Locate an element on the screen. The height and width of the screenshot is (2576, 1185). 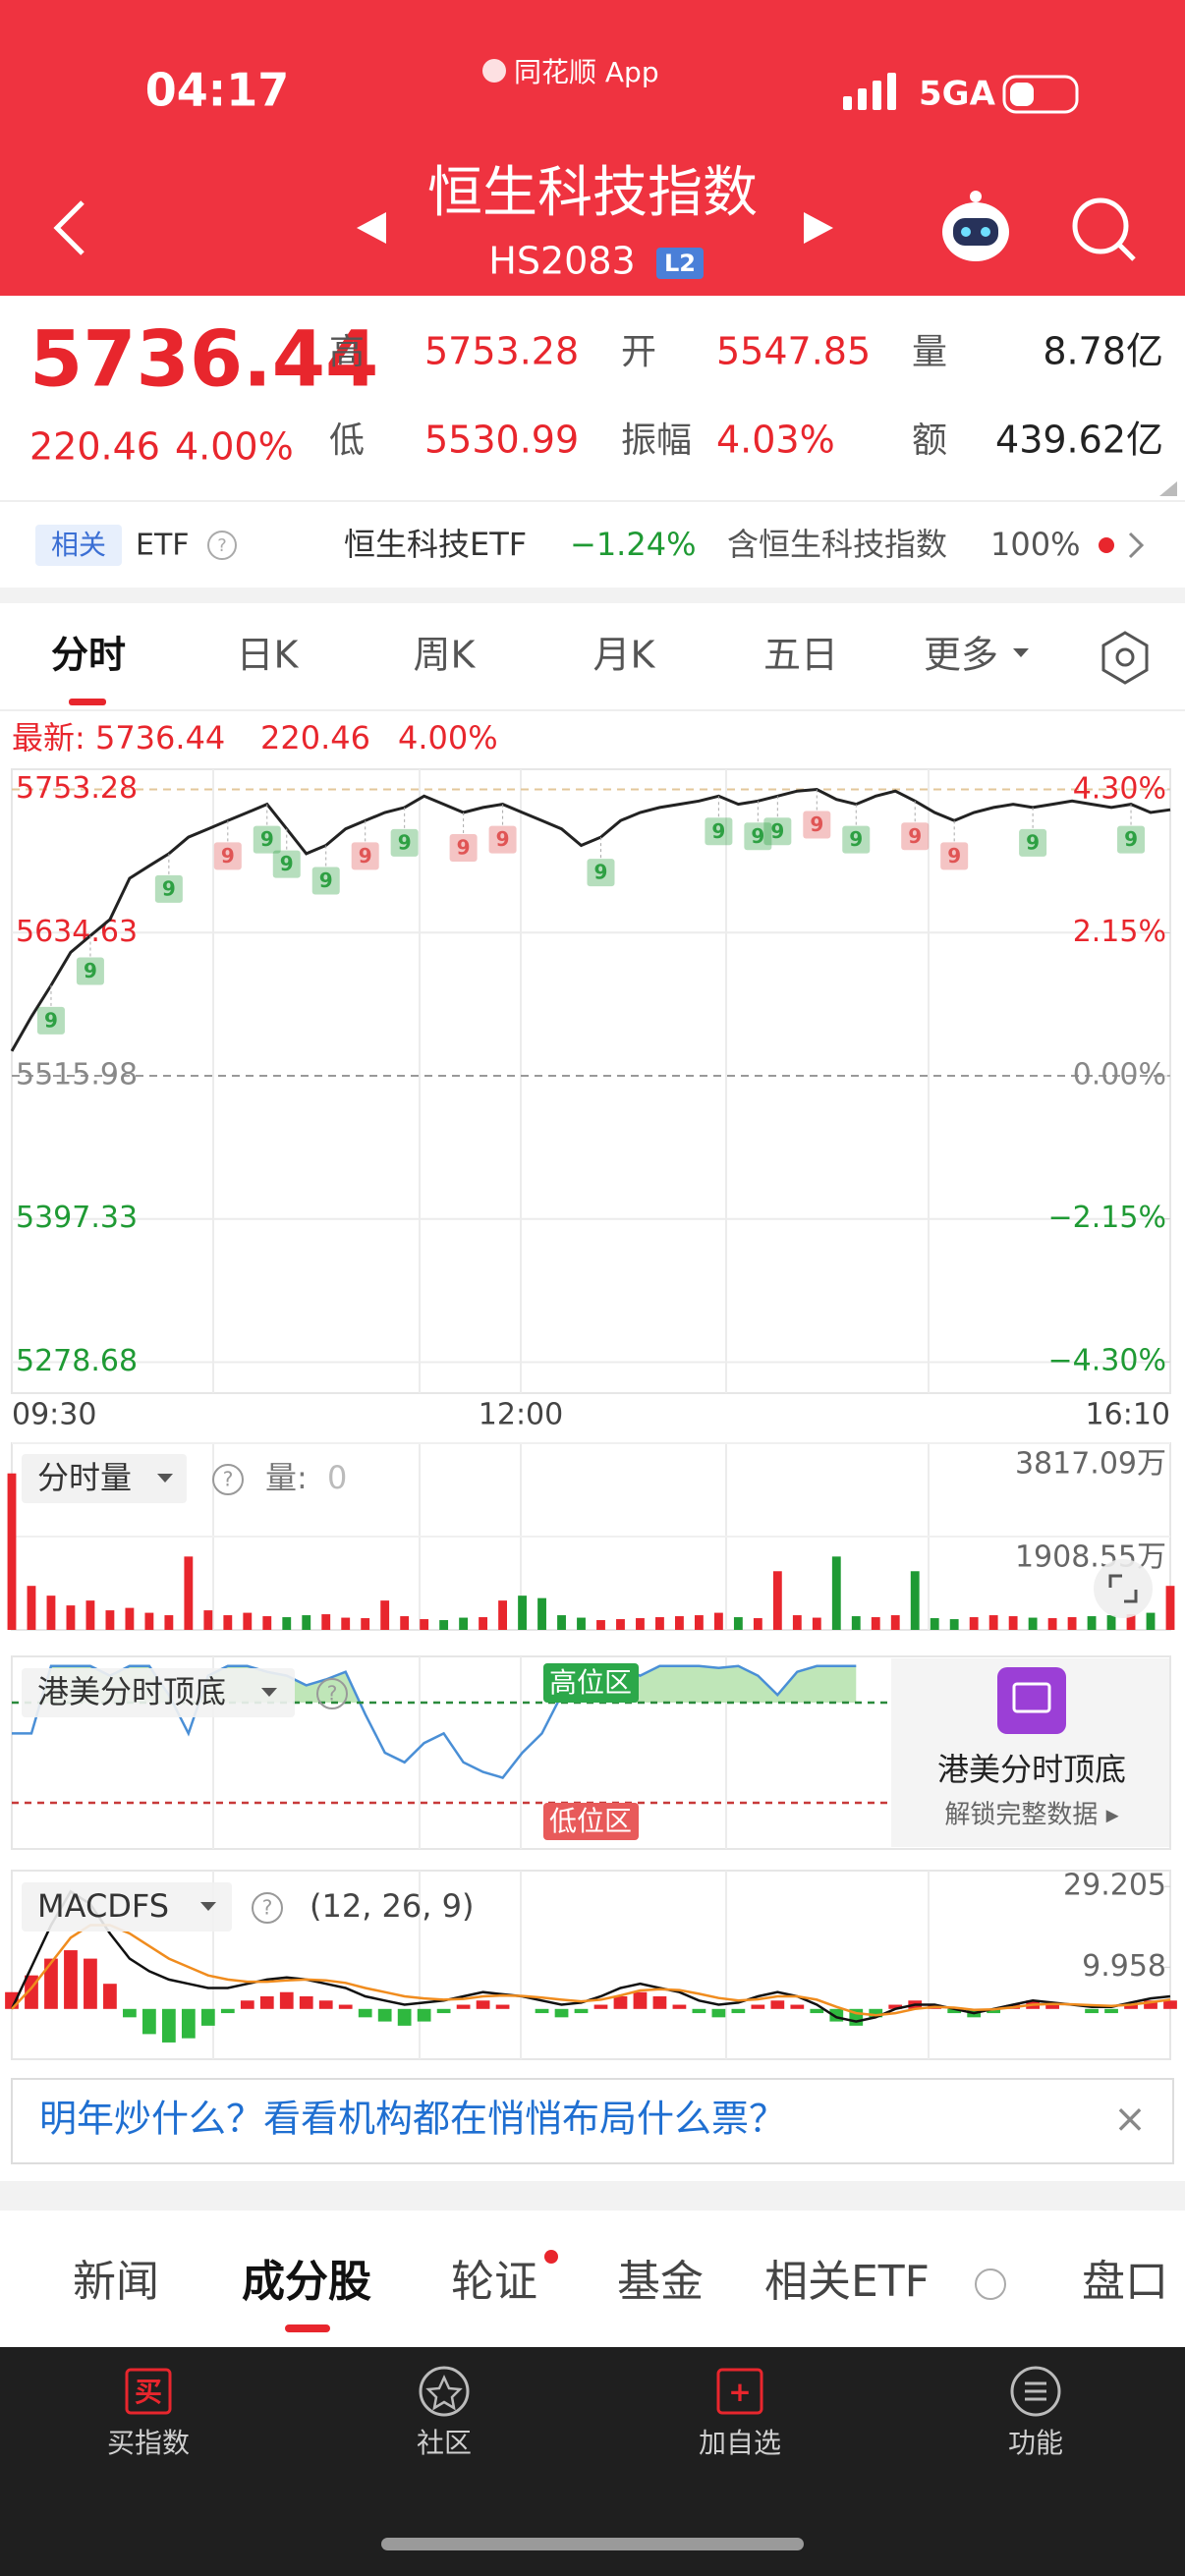
latest-change: 220.46 is located at coordinates (315, 737).